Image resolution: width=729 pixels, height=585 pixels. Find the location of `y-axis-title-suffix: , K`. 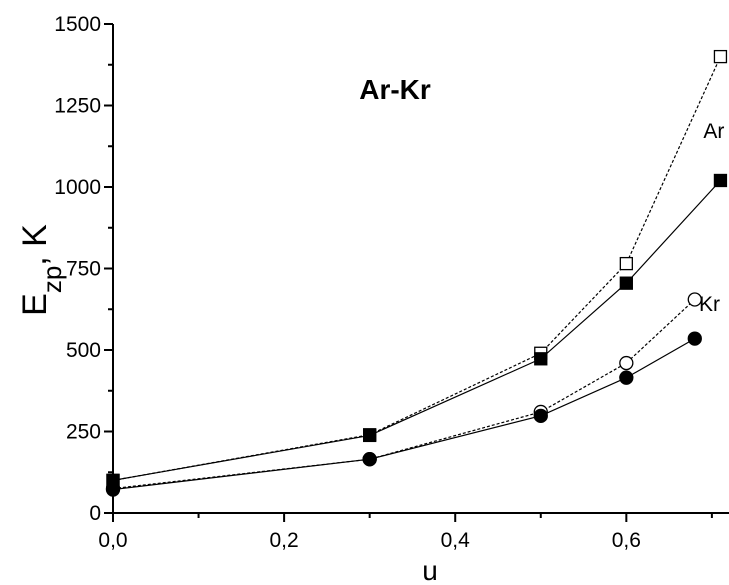

y-axis-title-suffix: , K is located at coordinates (35, 245).